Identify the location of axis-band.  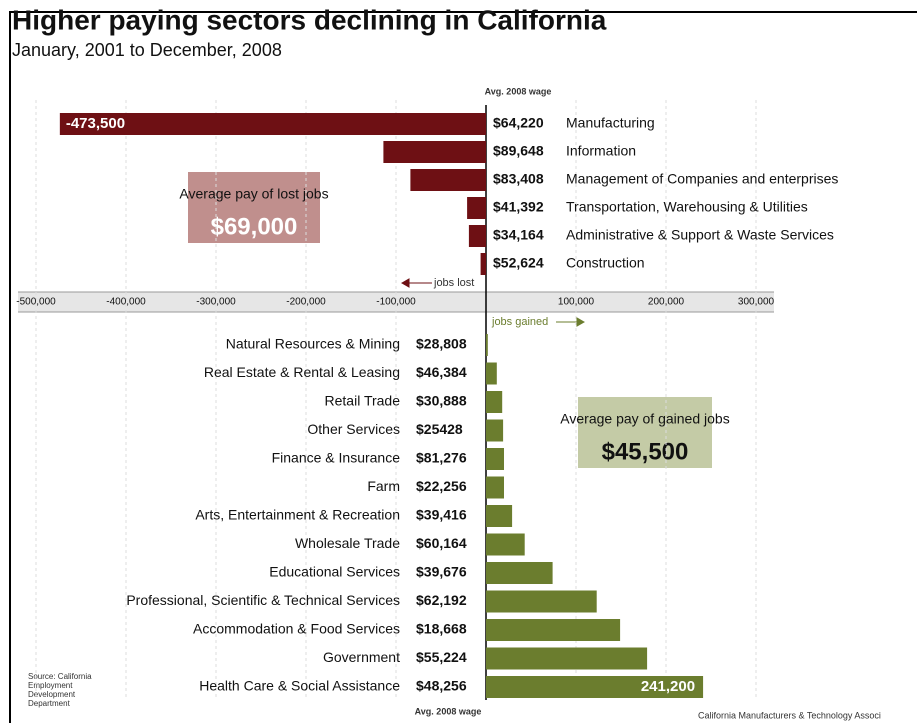
(396, 302).